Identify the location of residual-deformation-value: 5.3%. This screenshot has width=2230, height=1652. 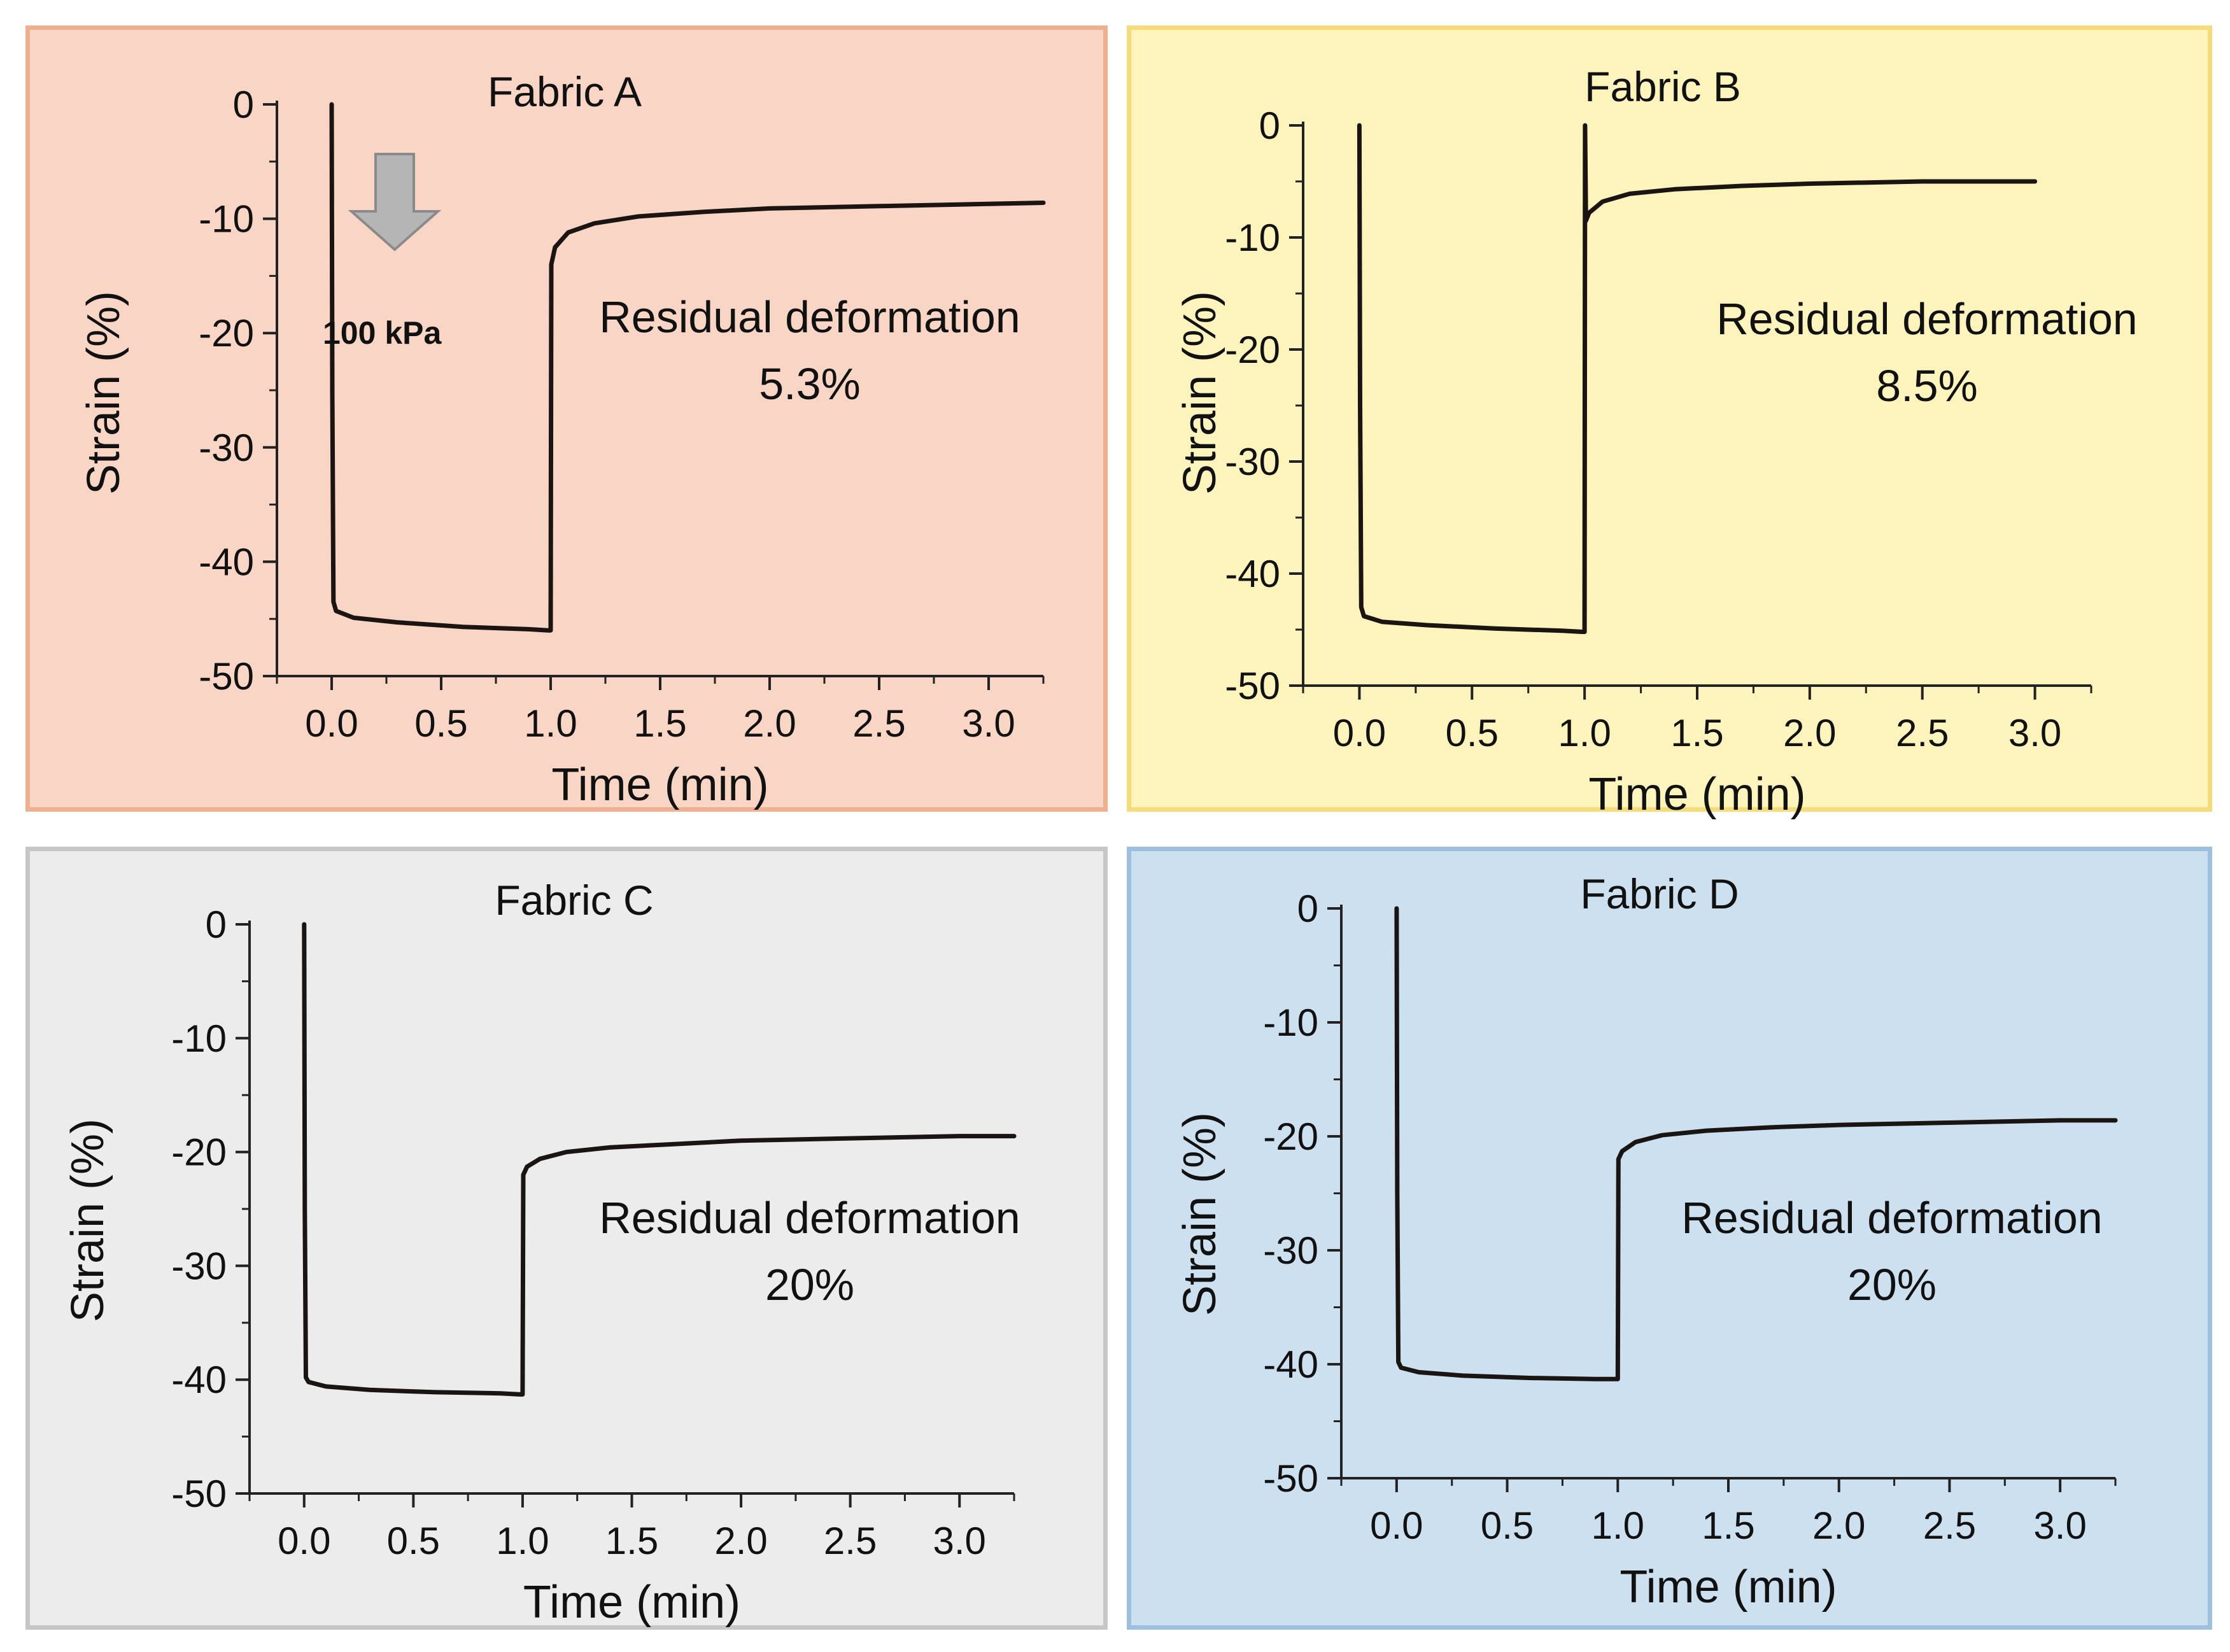
(810, 384).